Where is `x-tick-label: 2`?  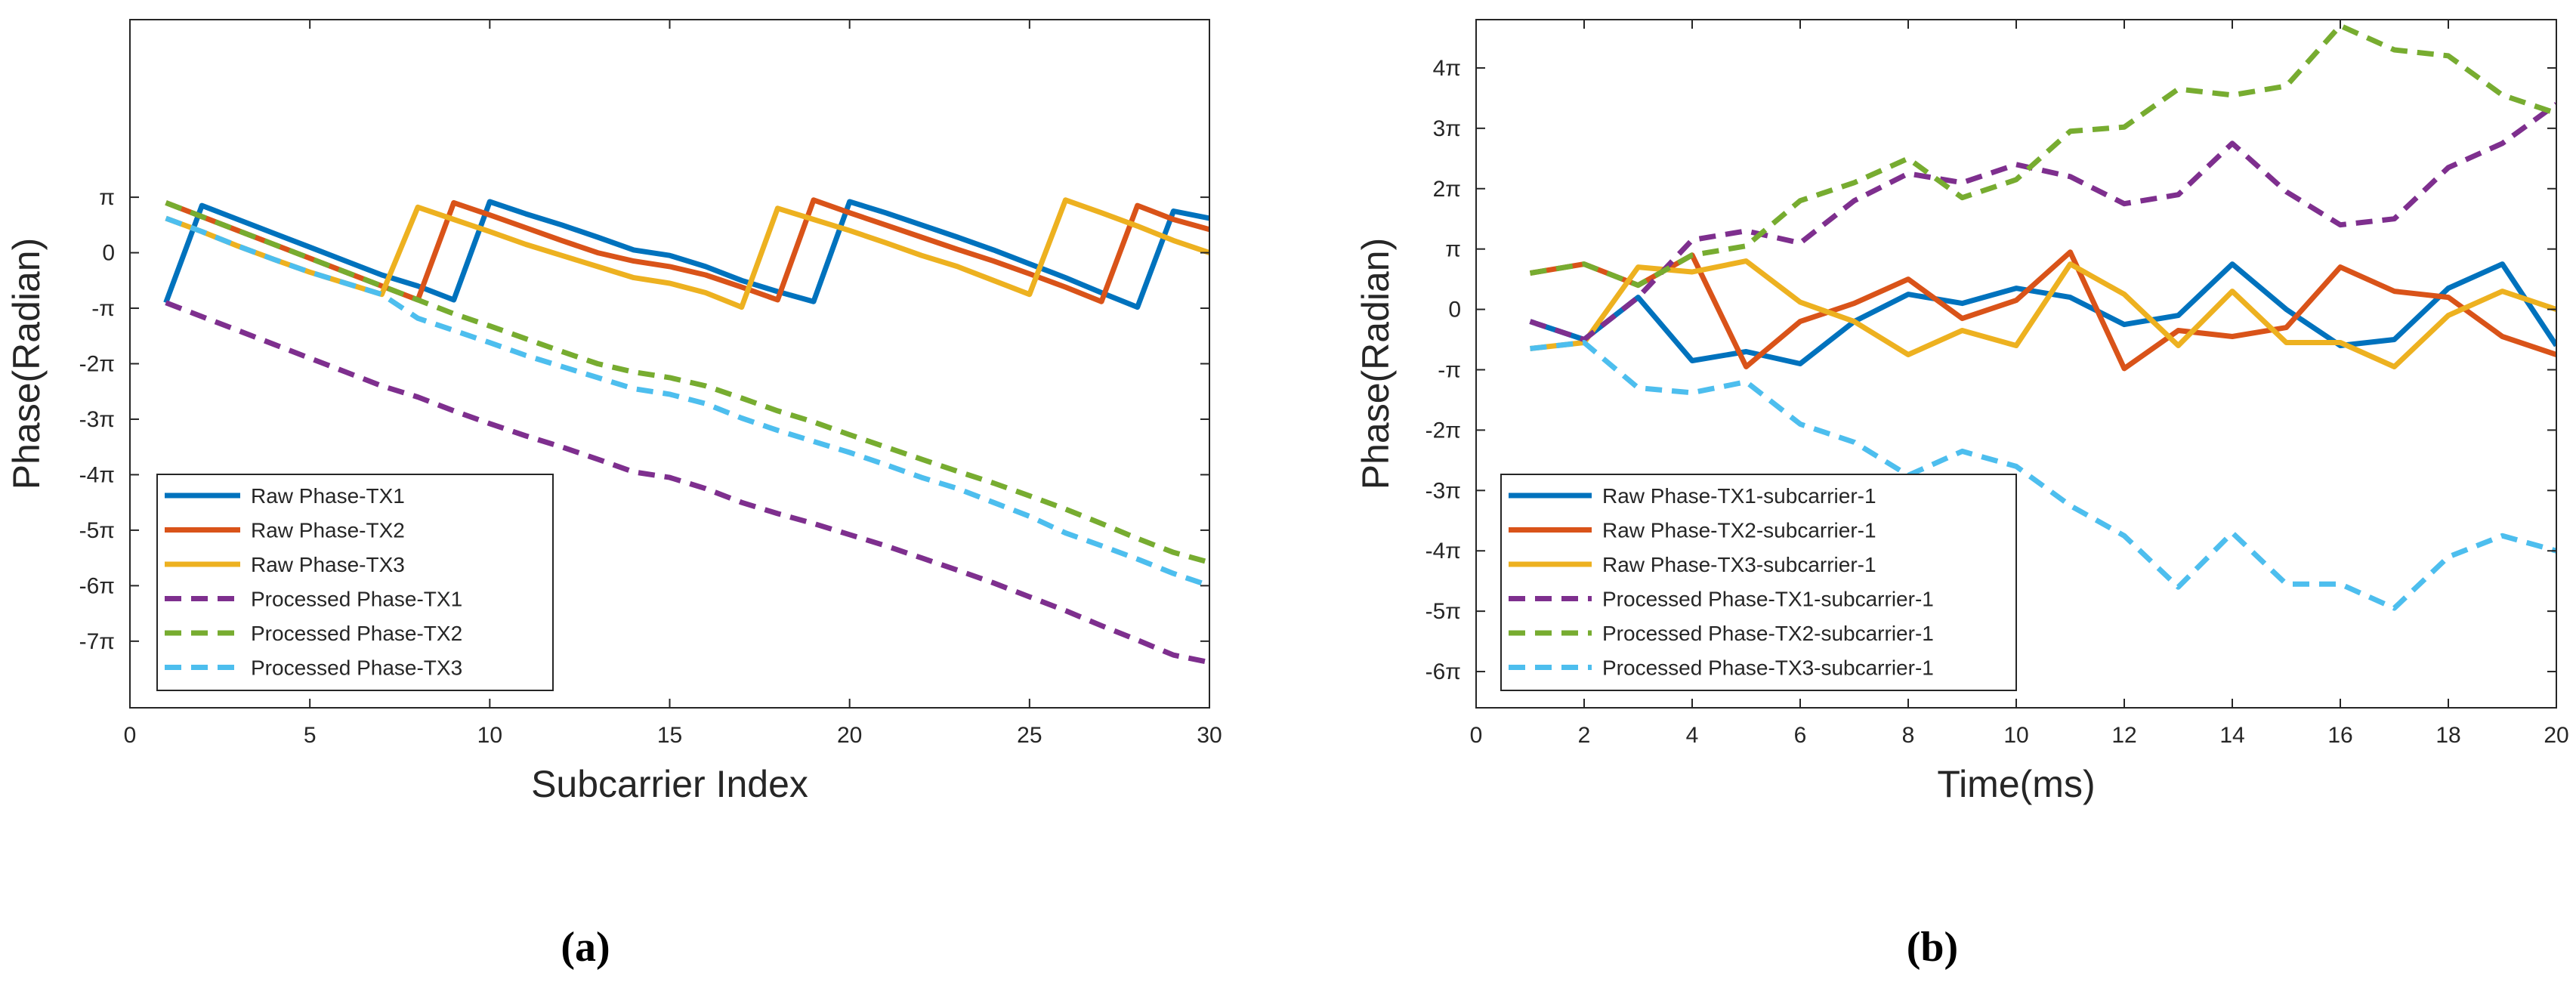 x-tick-label: 2 is located at coordinates (1584, 735).